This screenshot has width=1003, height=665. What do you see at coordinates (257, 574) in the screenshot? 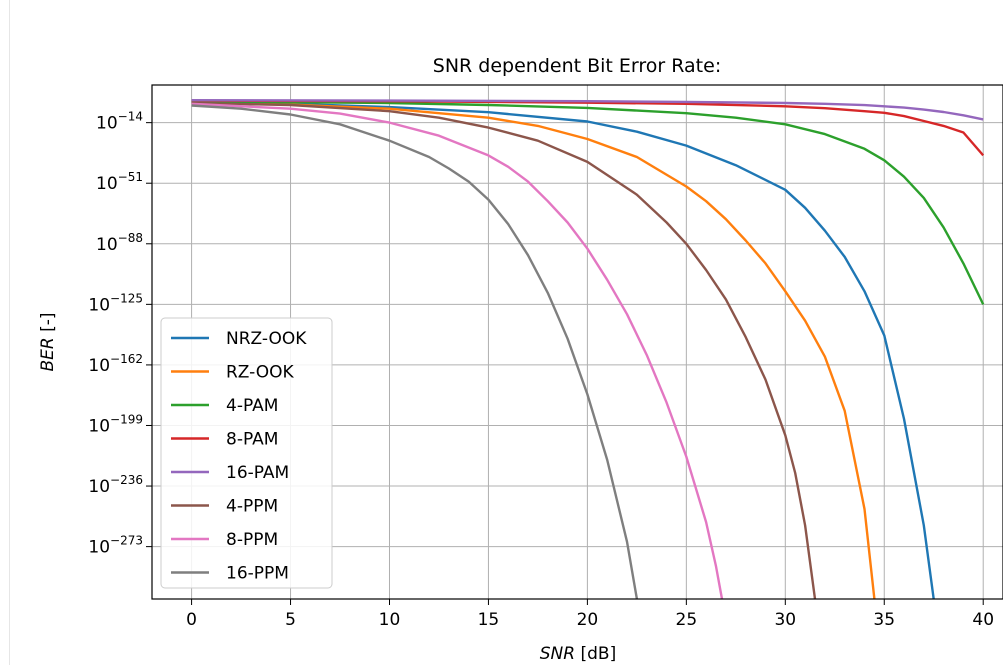
I see `legend-label-16-ppm: 16-PPM` at bounding box center [257, 574].